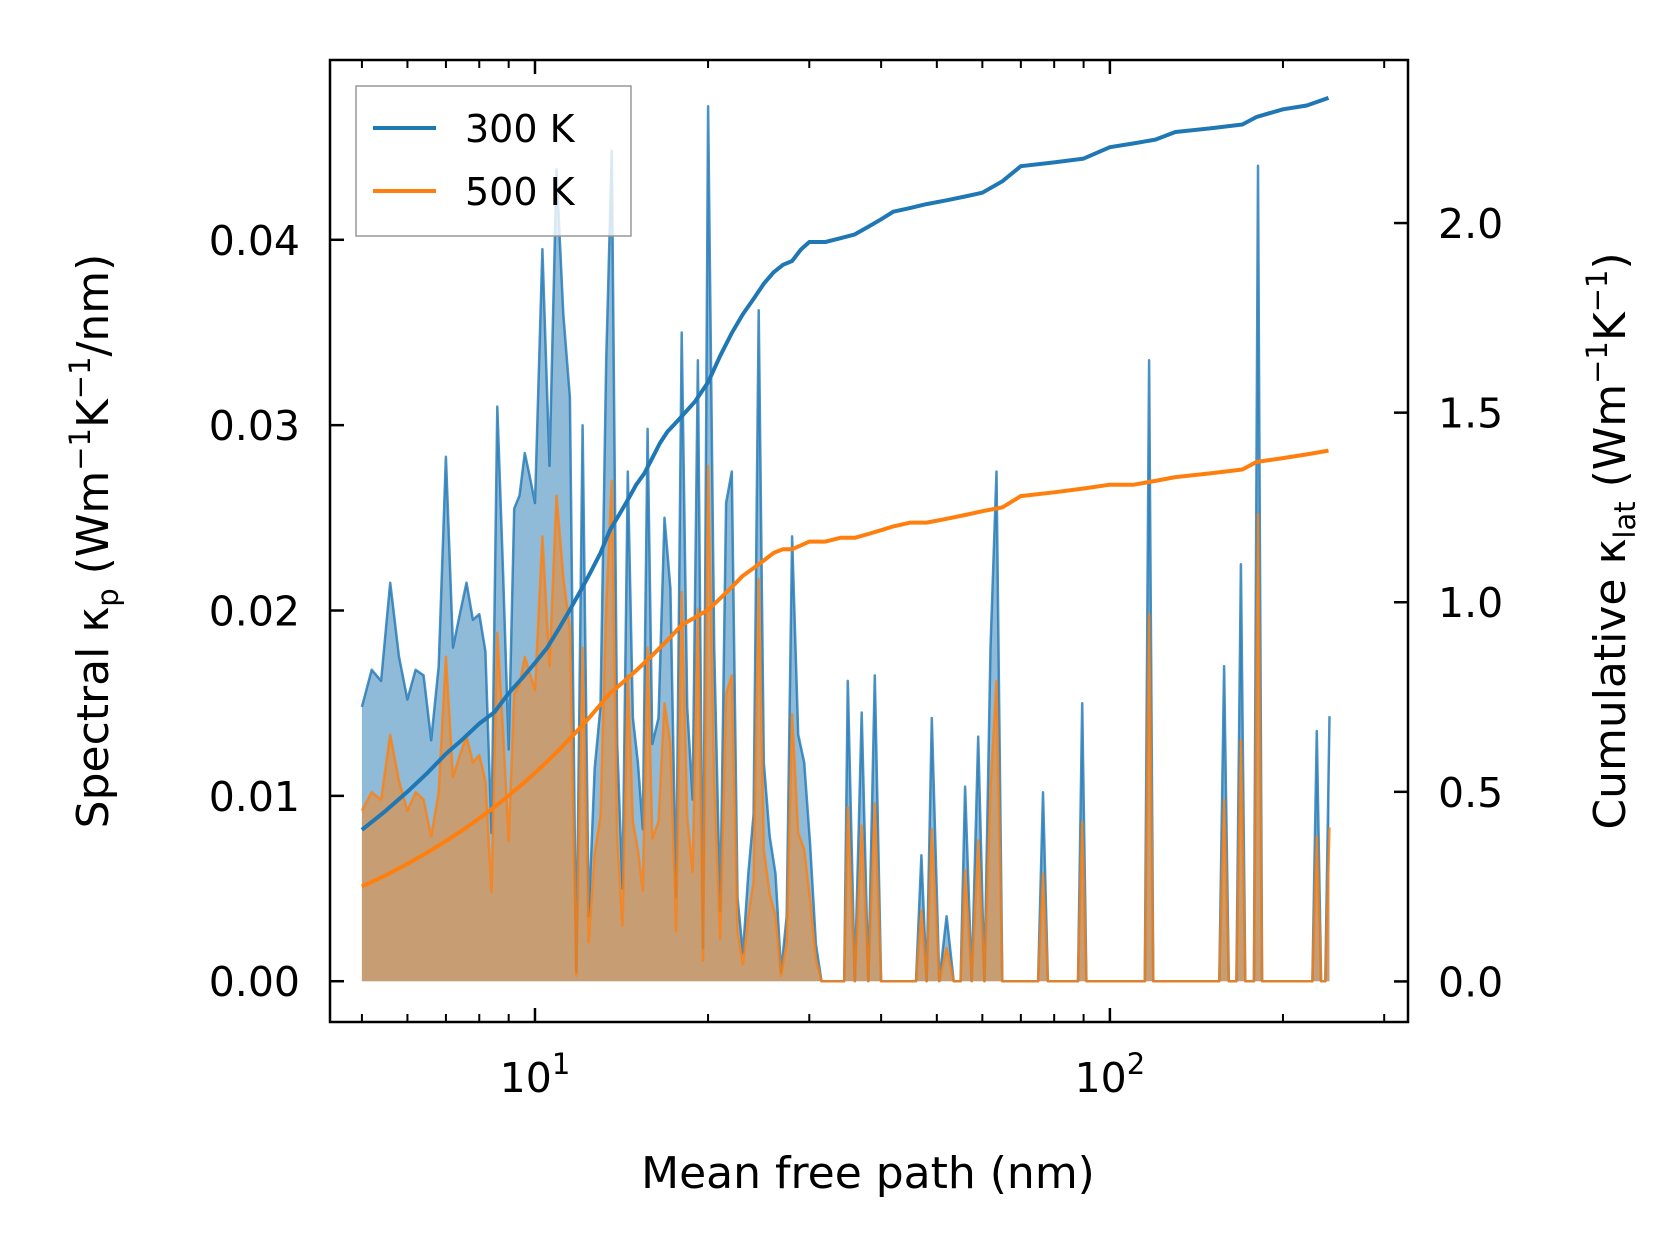  What do you see at coordinates (1110, 1074) in the screenshot?
I see `x-tick-label-1: 10²` at bounding box center [1110, 1074].